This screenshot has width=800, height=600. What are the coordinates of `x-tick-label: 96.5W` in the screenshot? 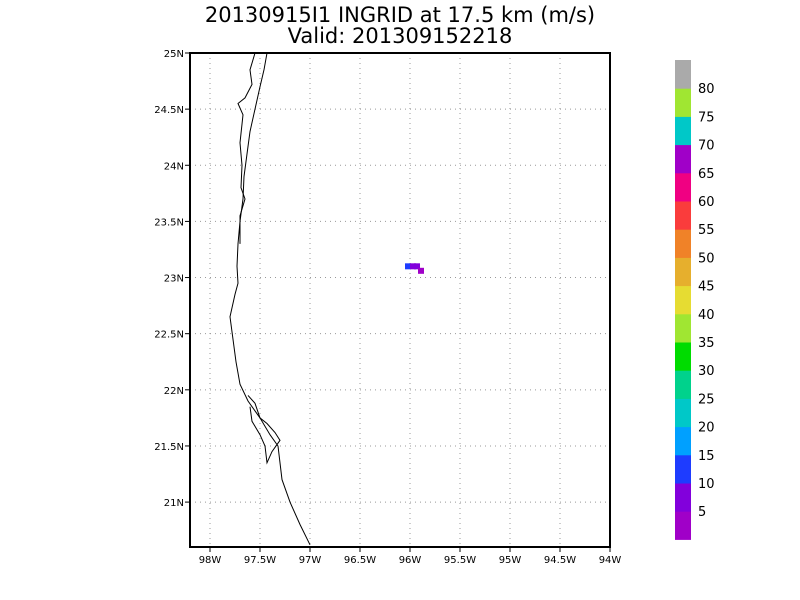 It's located at (360, 560).